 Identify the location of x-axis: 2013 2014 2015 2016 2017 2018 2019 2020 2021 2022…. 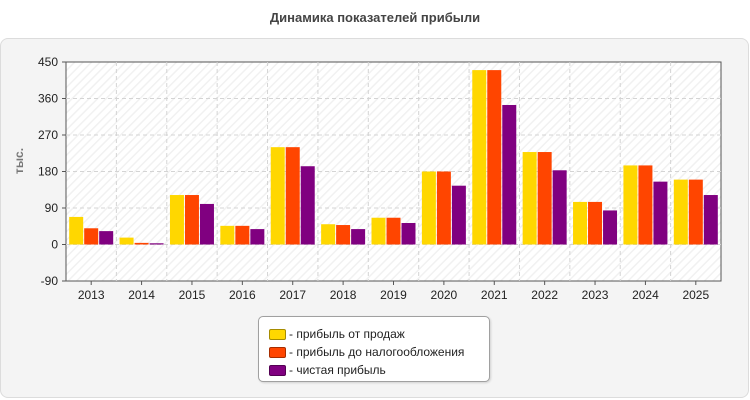
(393, 291).